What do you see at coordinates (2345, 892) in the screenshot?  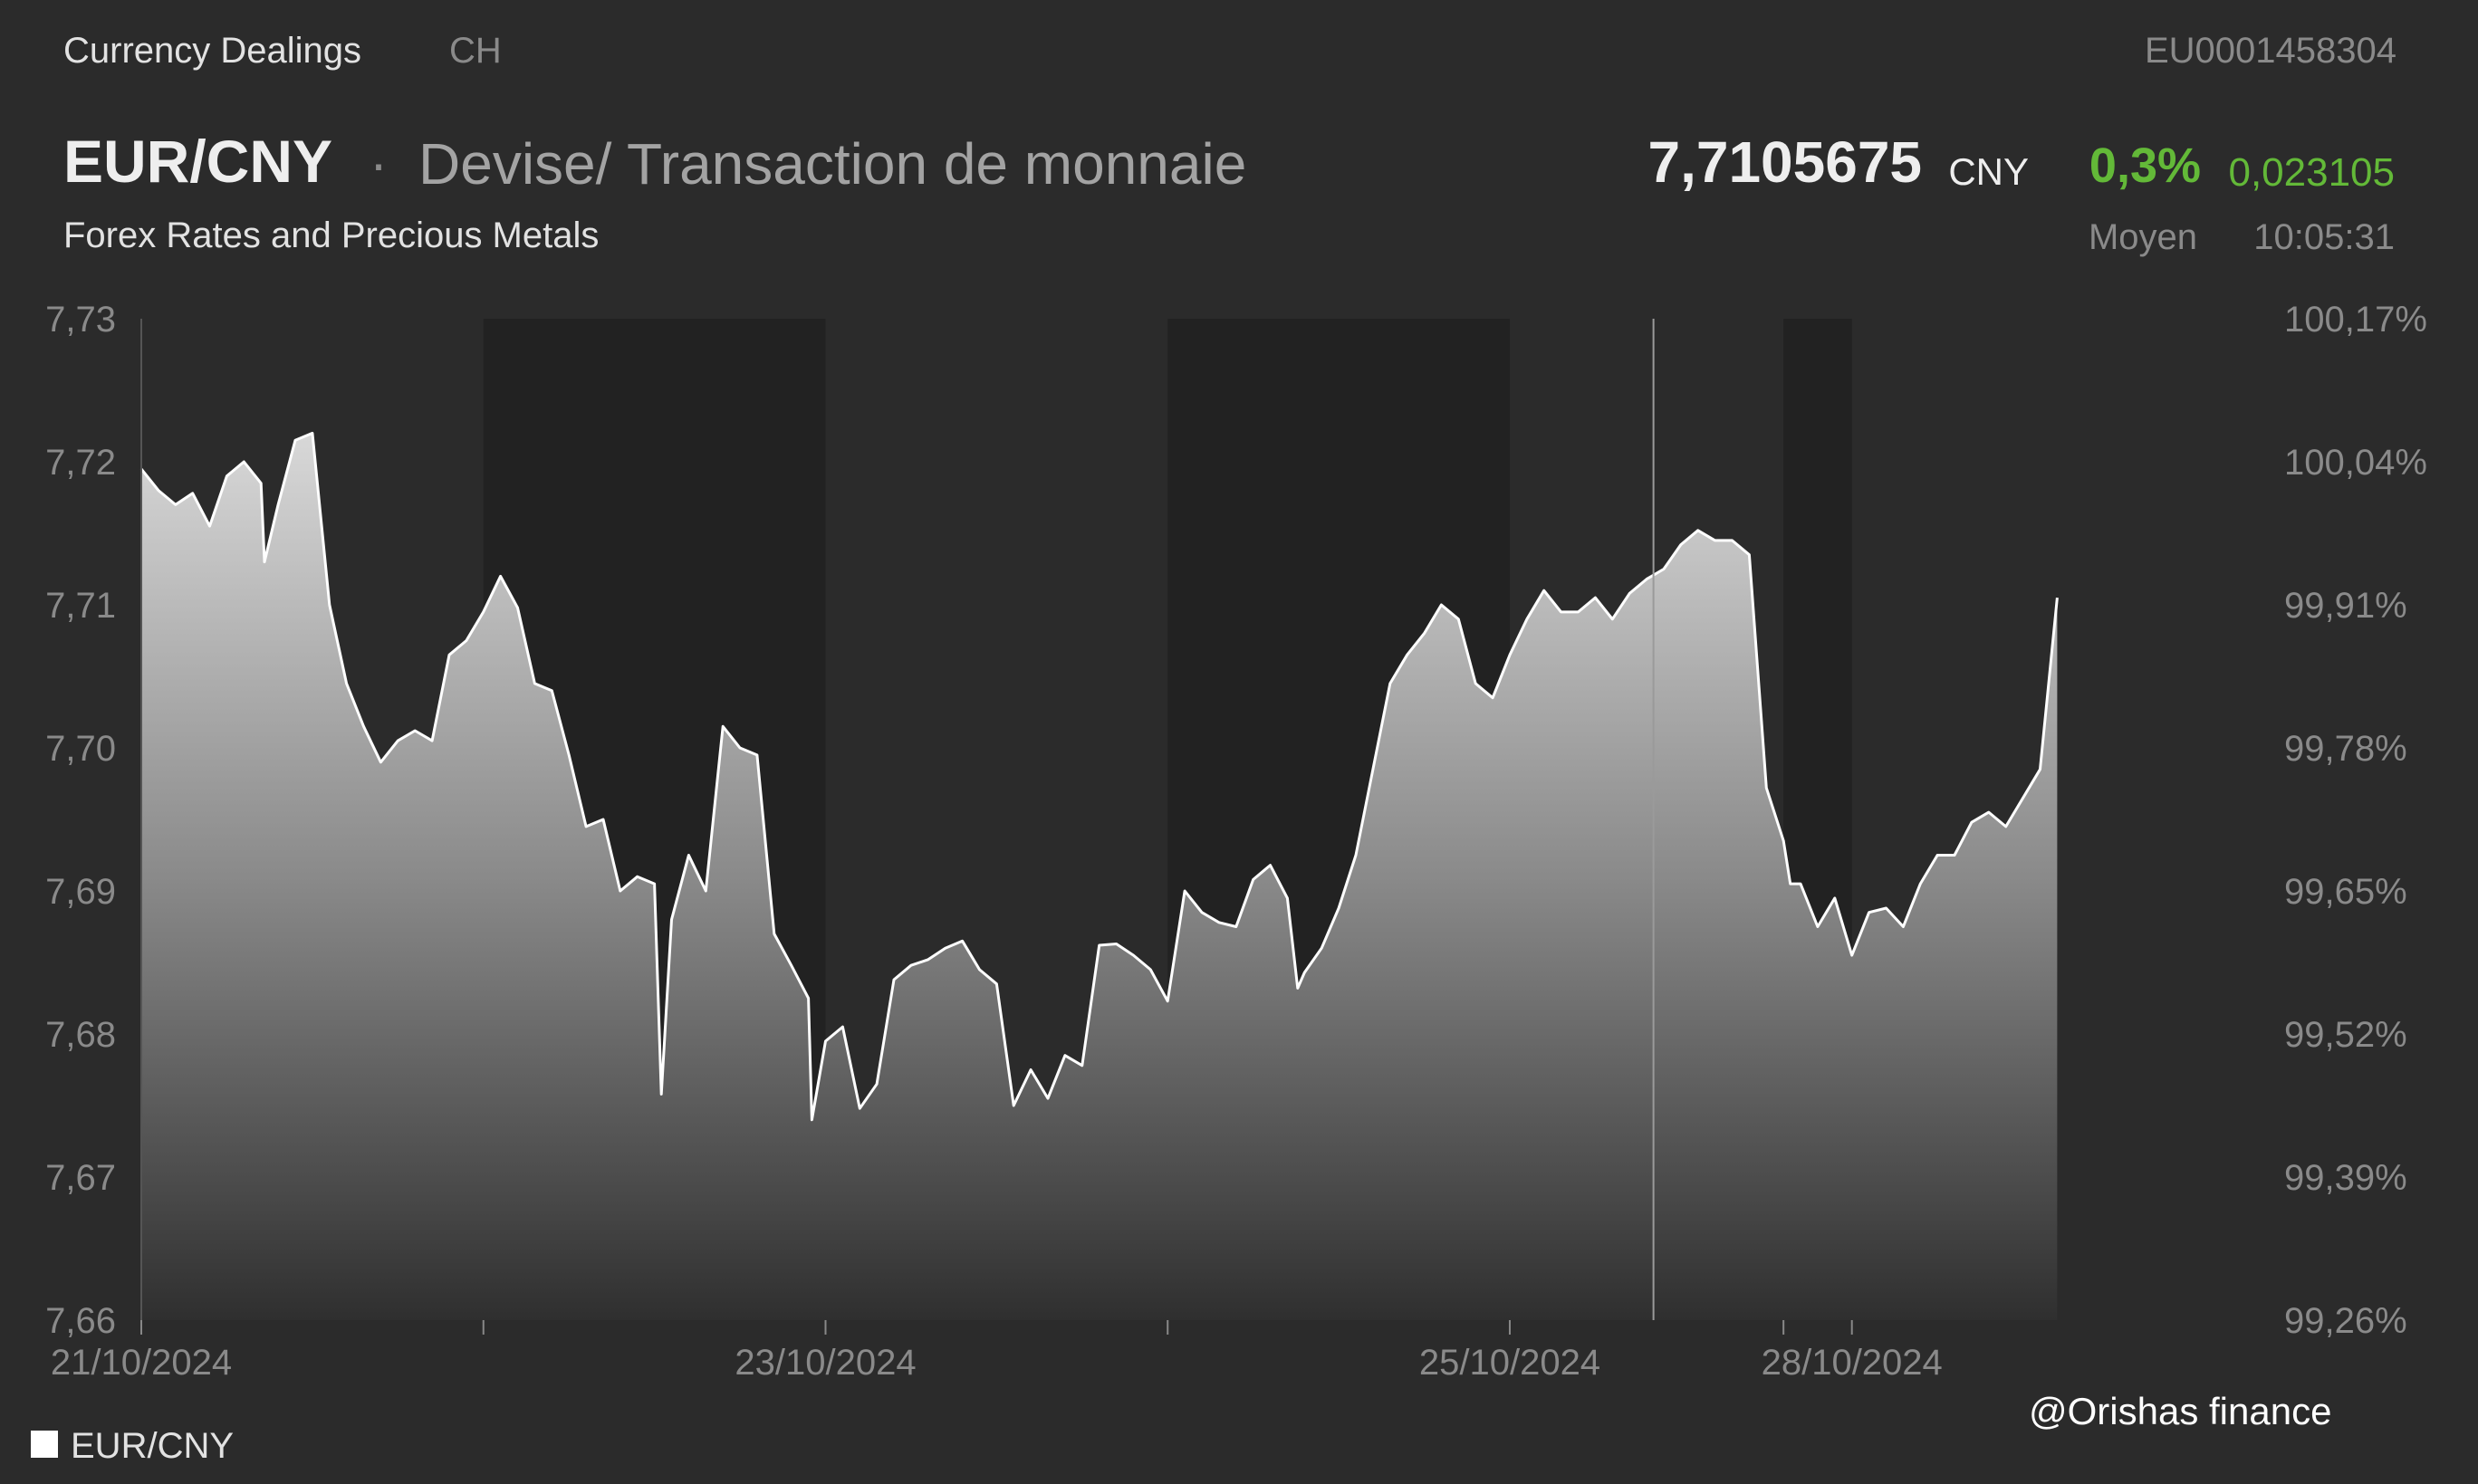 I see `y-right-tick-label: 99,65%` at bounding box center [2345, 892].